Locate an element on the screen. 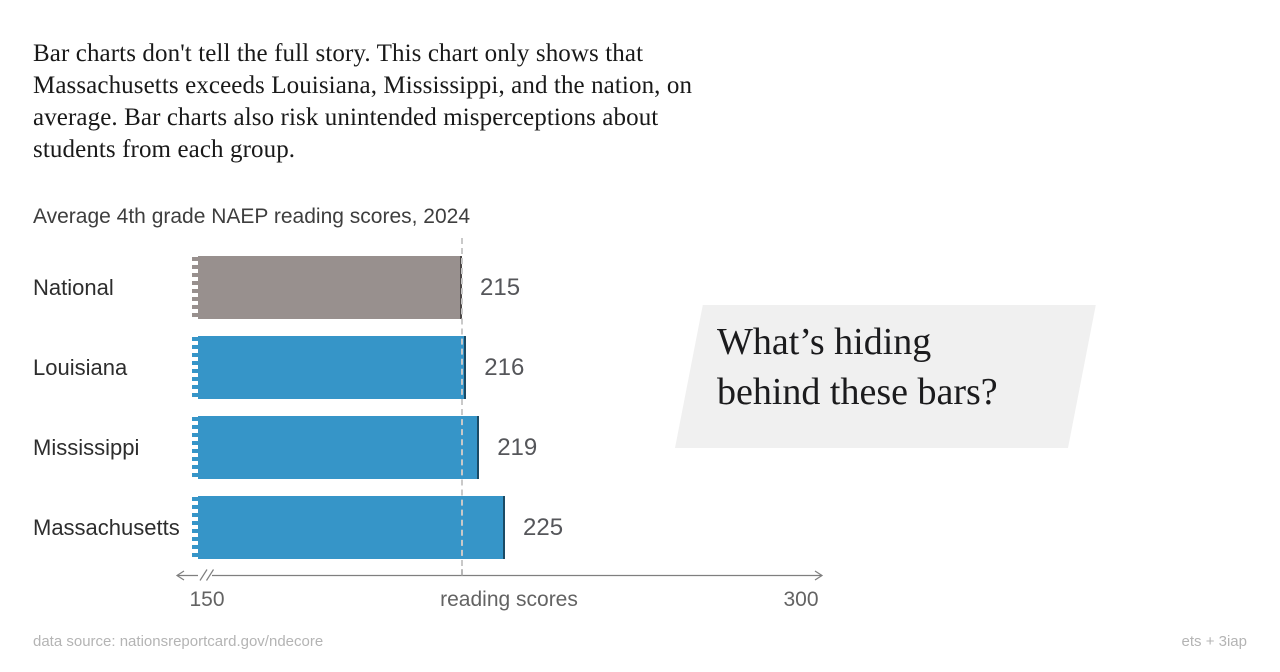 This screenshot has width=1280, height=672. category-label-national: National is located at coordinates (73, 287).